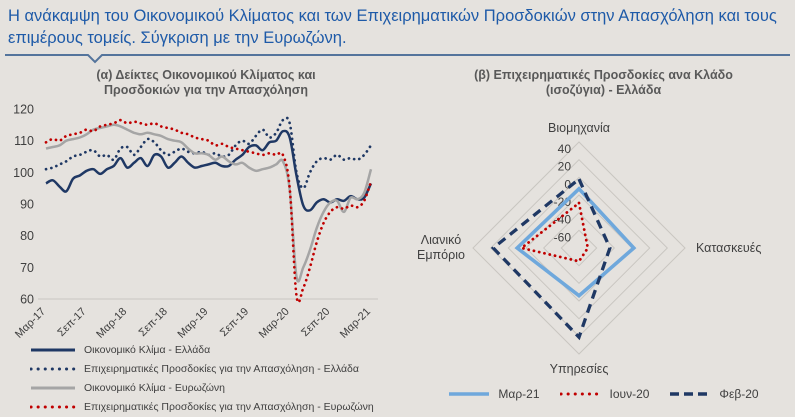  I want to click on x-tick-label: Μαρ-17, so click(30, 322).